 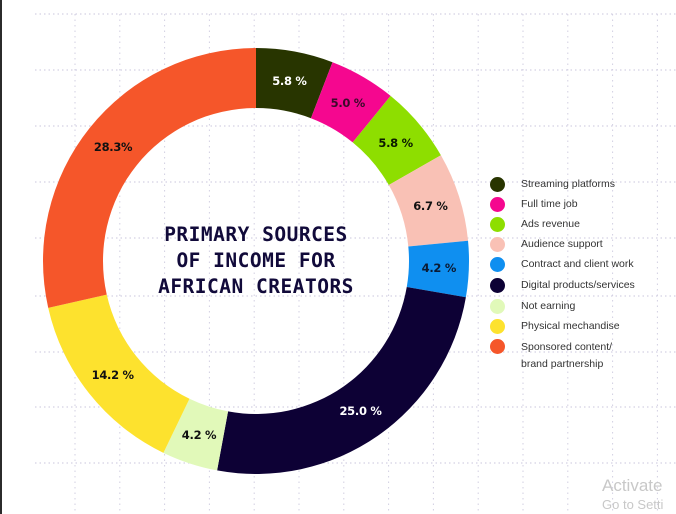 I want to click on legend-item-full-time-job: Full time job, so click(x=562, y=204).